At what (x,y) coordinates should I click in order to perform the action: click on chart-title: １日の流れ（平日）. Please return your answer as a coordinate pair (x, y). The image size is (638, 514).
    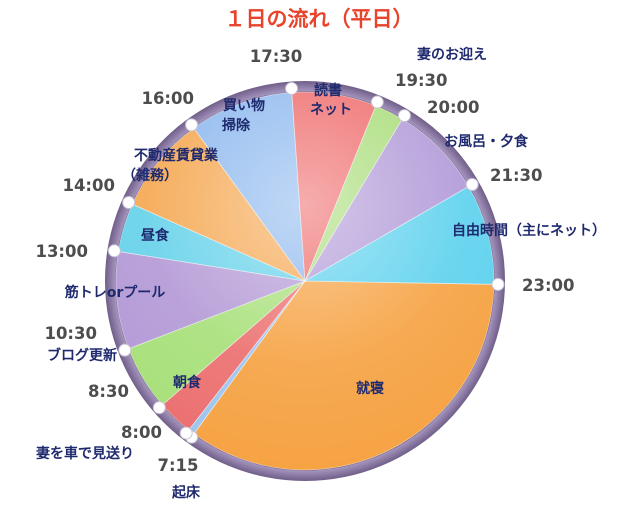
    Looking at the image, I should click on (319, 19).